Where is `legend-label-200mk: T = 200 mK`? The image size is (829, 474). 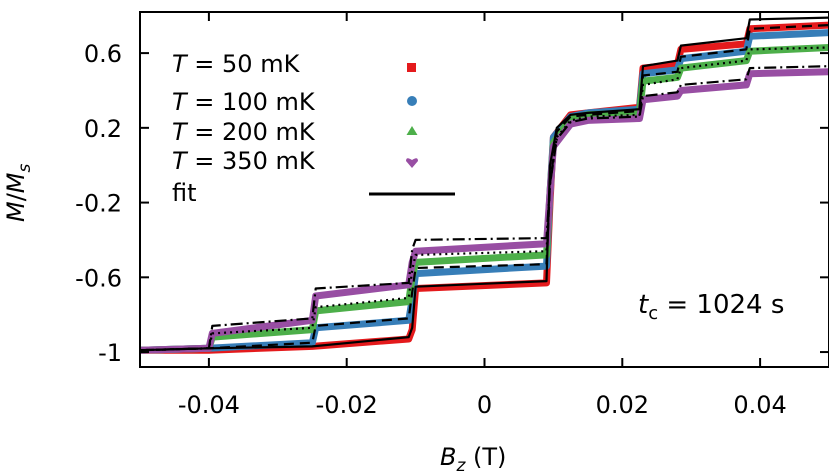
legend-label-200mk: T = 200 mK is located at coordinates (244, 132).